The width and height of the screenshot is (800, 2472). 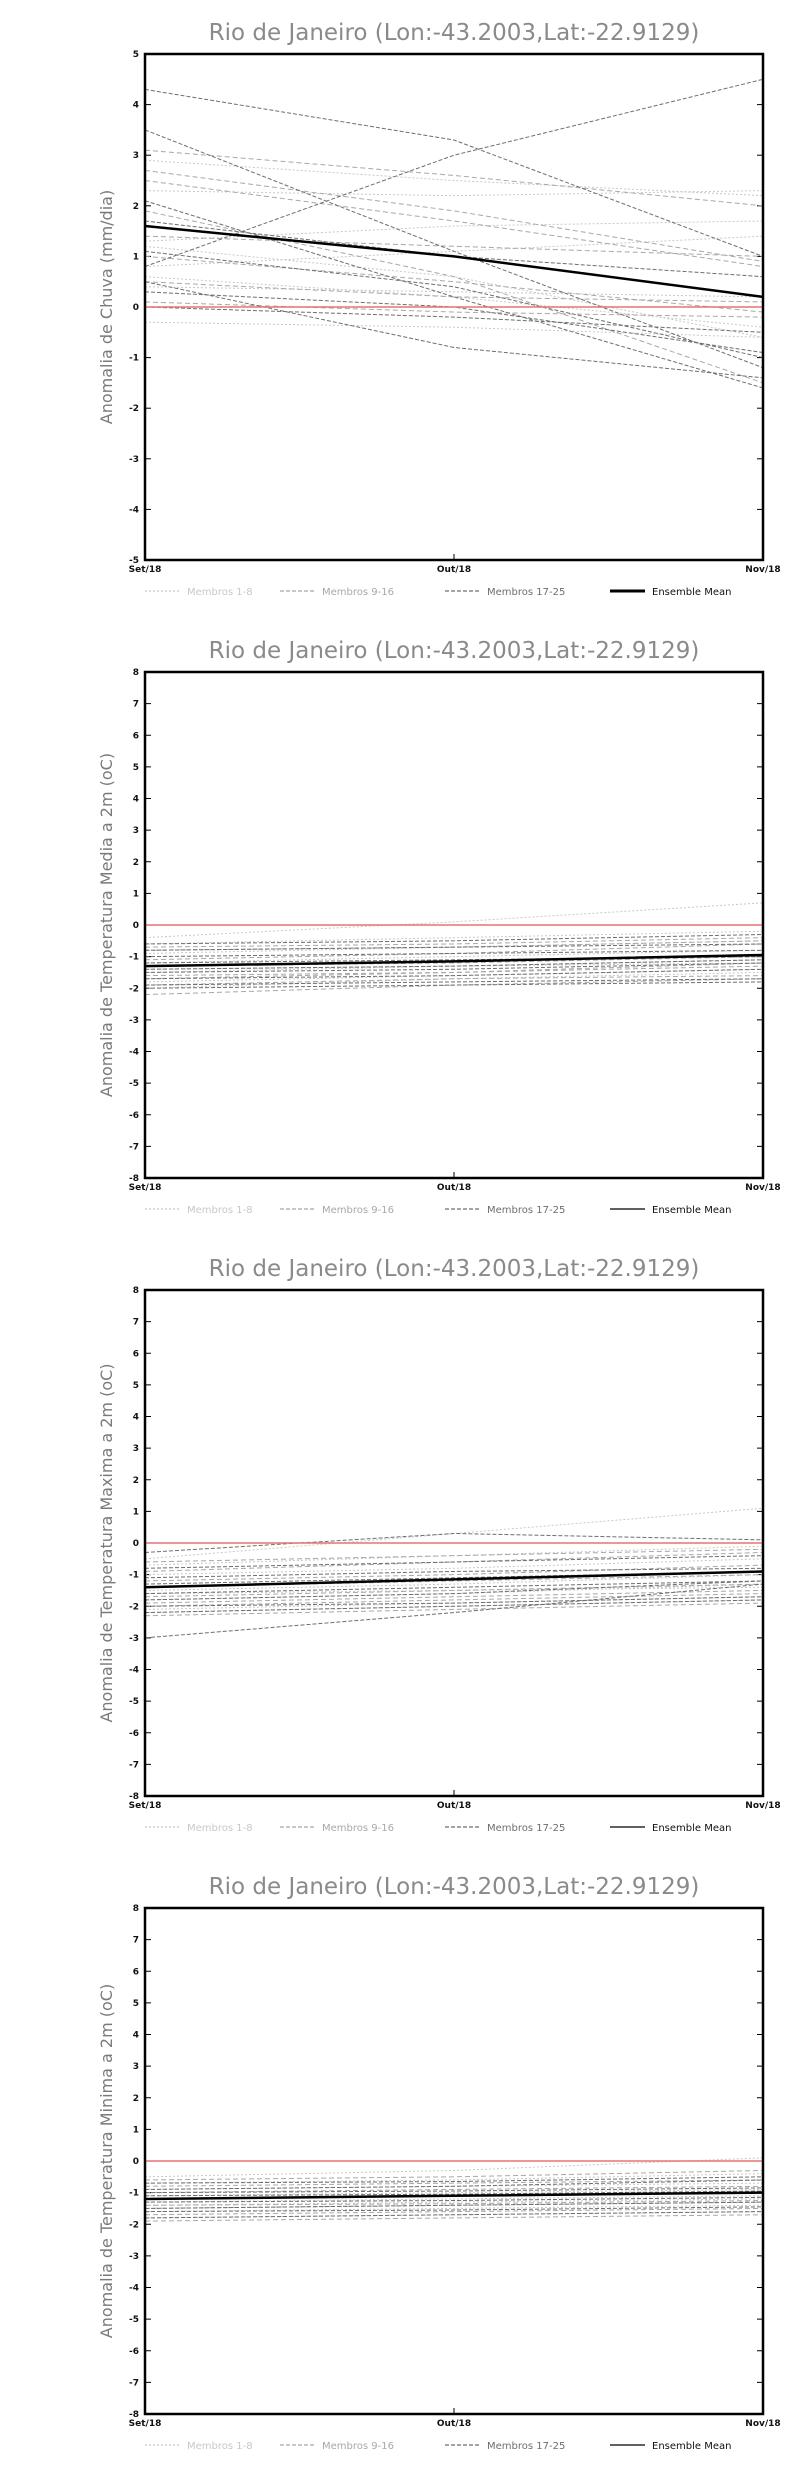 What do you see at coordinates (106, 2161) in the screenshot?
I see `y-axis-label: Anomalia de Temperatura Minima a 2m (oC)` at bounding box center [106, 2161].